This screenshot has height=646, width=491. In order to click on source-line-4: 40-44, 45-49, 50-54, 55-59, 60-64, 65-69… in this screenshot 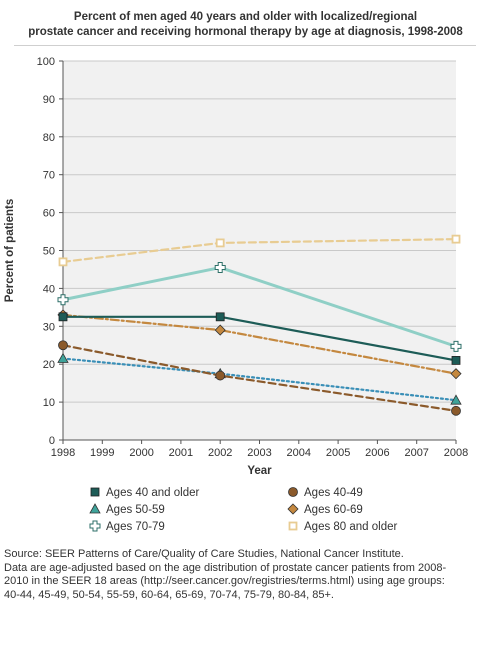, I will do `click(169, 594)`.